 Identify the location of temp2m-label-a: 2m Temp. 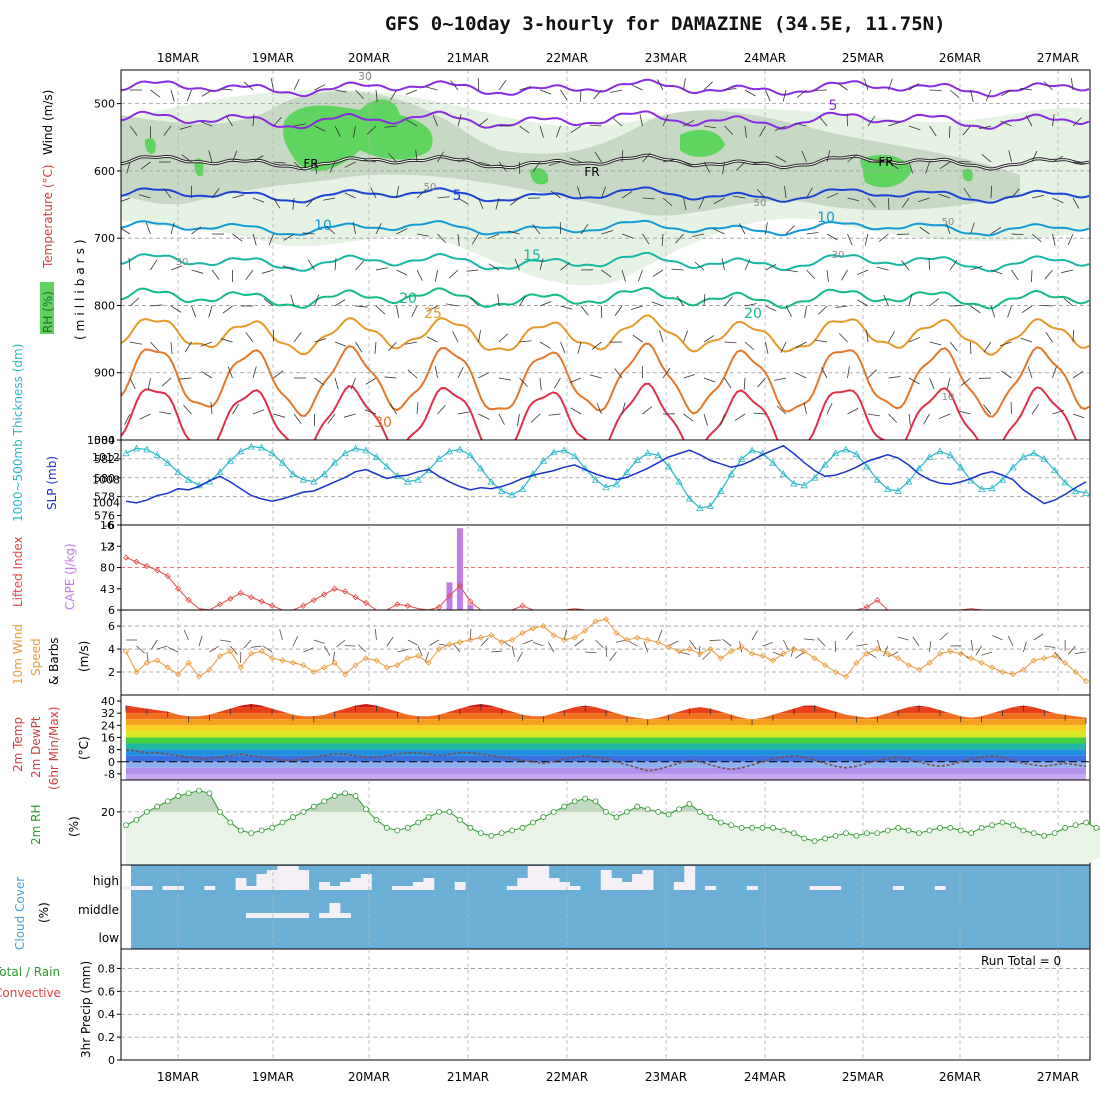
(18, 744).